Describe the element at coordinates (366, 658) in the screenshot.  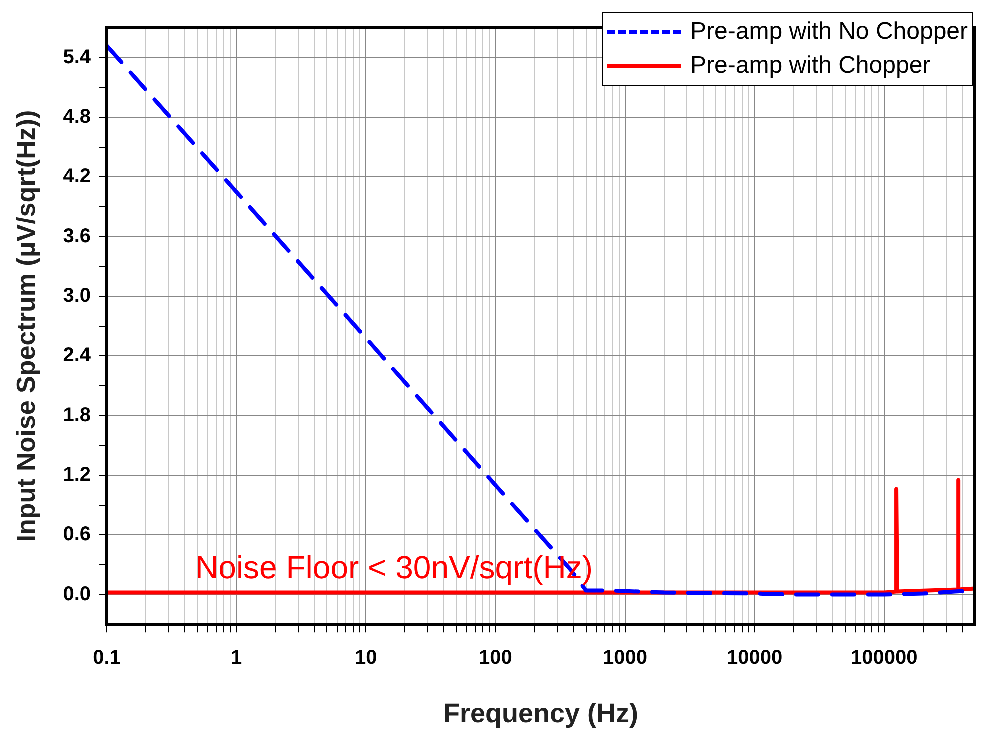
I see `x-tick-label: 10` at that location.